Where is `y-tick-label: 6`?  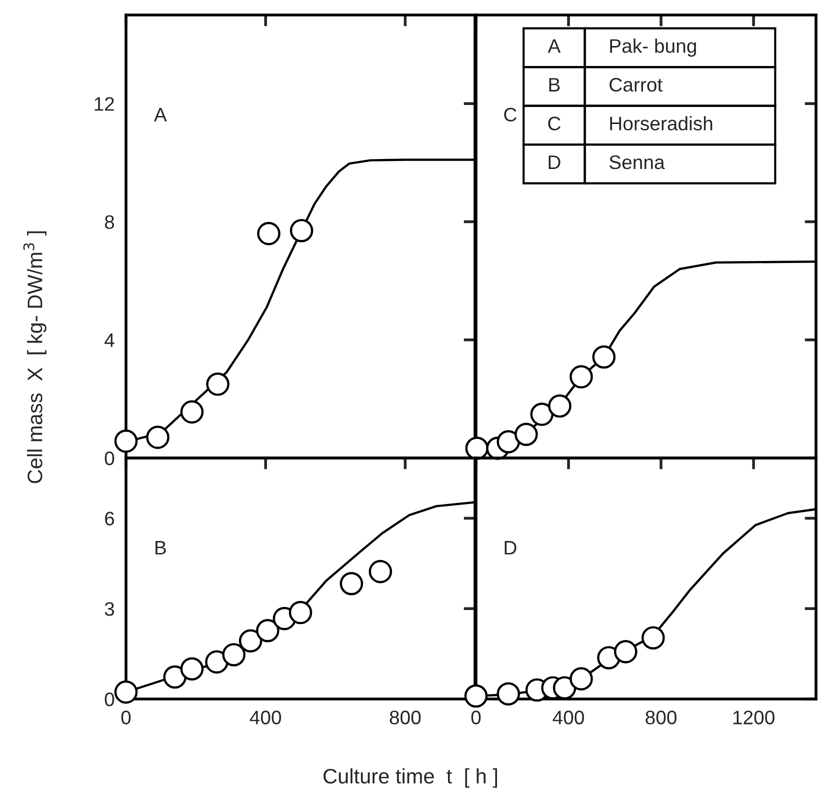
y-tick-label: 6 is located at coordinates (109, 519).